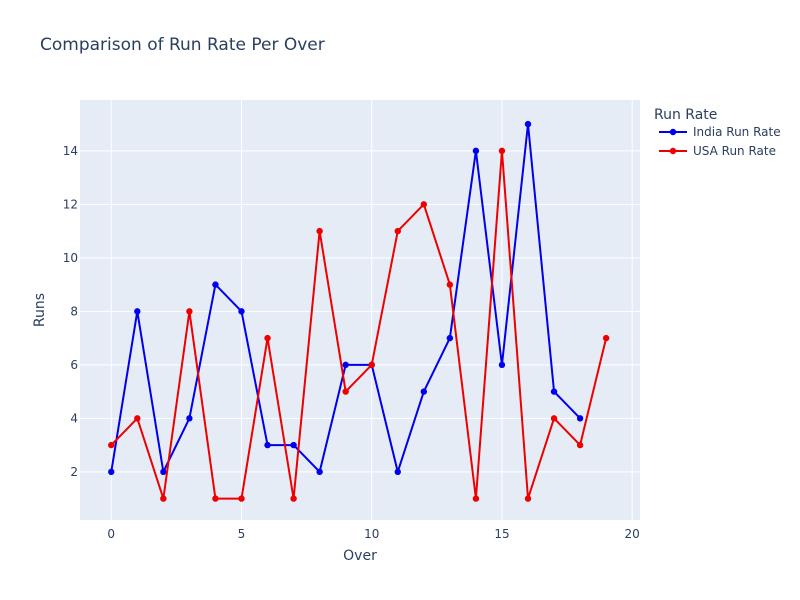 Image resolution: width=800 pixels, height=600 pixels. Describe the element at coordinates (111, 534) in the screenshot. I see `x-tick-label: 0` at that location.